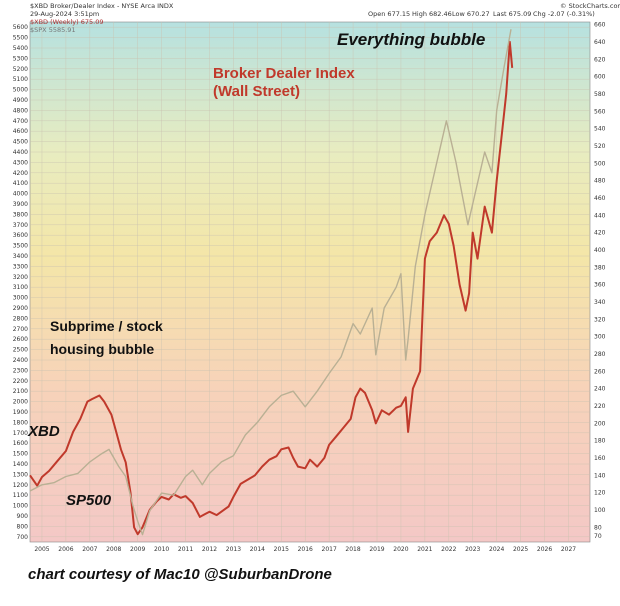 The width and height of the screenshot is (620, 606). Describe the element at coordinates (389, 14) in the screenshot. I see `header-open: Open 677.15` at that location.